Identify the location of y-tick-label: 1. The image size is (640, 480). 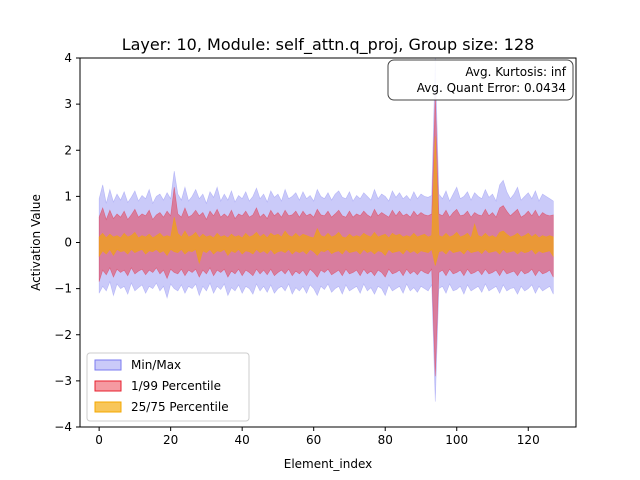
(68, 196).